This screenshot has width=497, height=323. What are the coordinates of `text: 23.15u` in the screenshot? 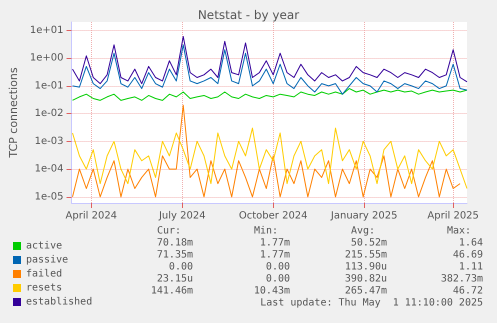 It's located at (174, 279).